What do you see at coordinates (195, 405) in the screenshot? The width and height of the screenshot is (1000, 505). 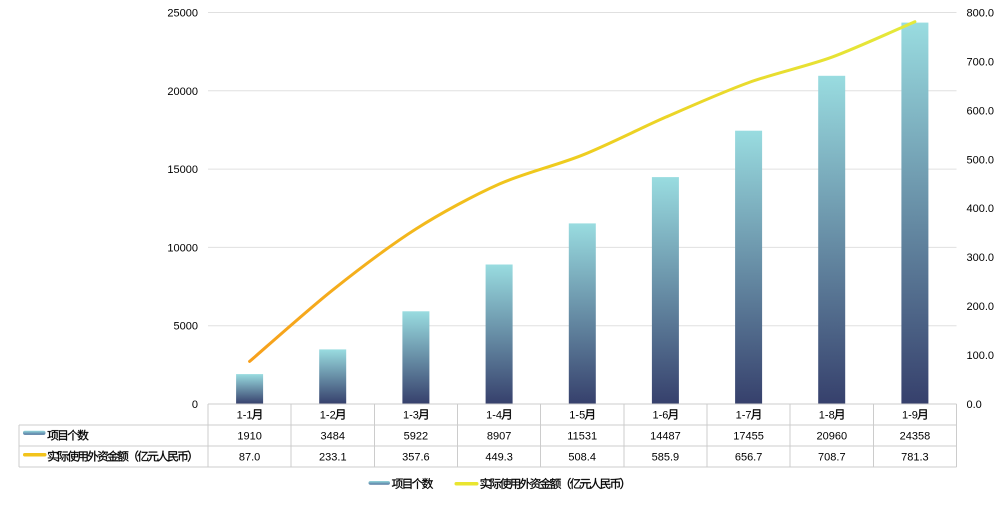 I see `svg-text: 0` at bounding box center [195, 405].